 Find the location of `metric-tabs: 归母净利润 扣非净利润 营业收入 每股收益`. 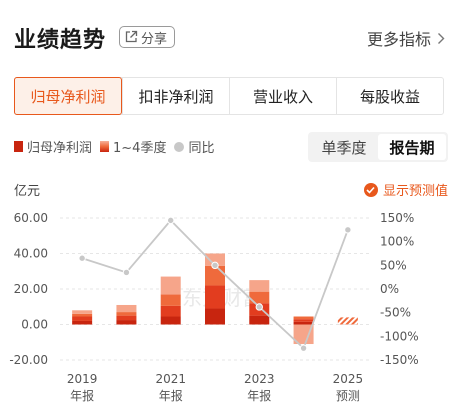

metric-tabs: 归母净利润 扣非净利润 营业收入 每股收益 is located at coordinates (229, 96).